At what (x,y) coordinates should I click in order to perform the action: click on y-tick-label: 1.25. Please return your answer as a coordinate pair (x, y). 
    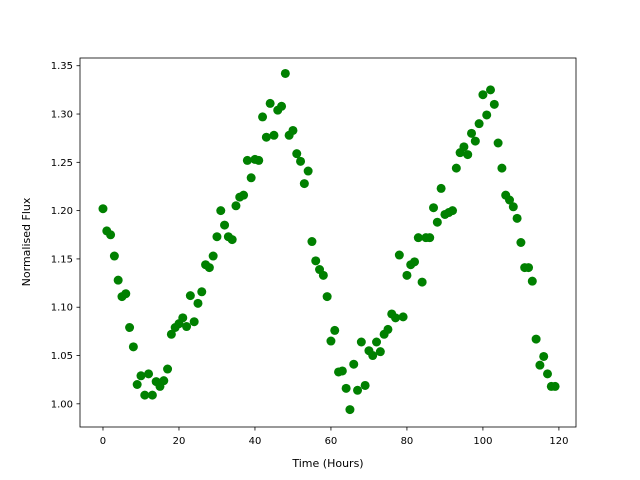
    Looking at the image, I should click on (62, 163).